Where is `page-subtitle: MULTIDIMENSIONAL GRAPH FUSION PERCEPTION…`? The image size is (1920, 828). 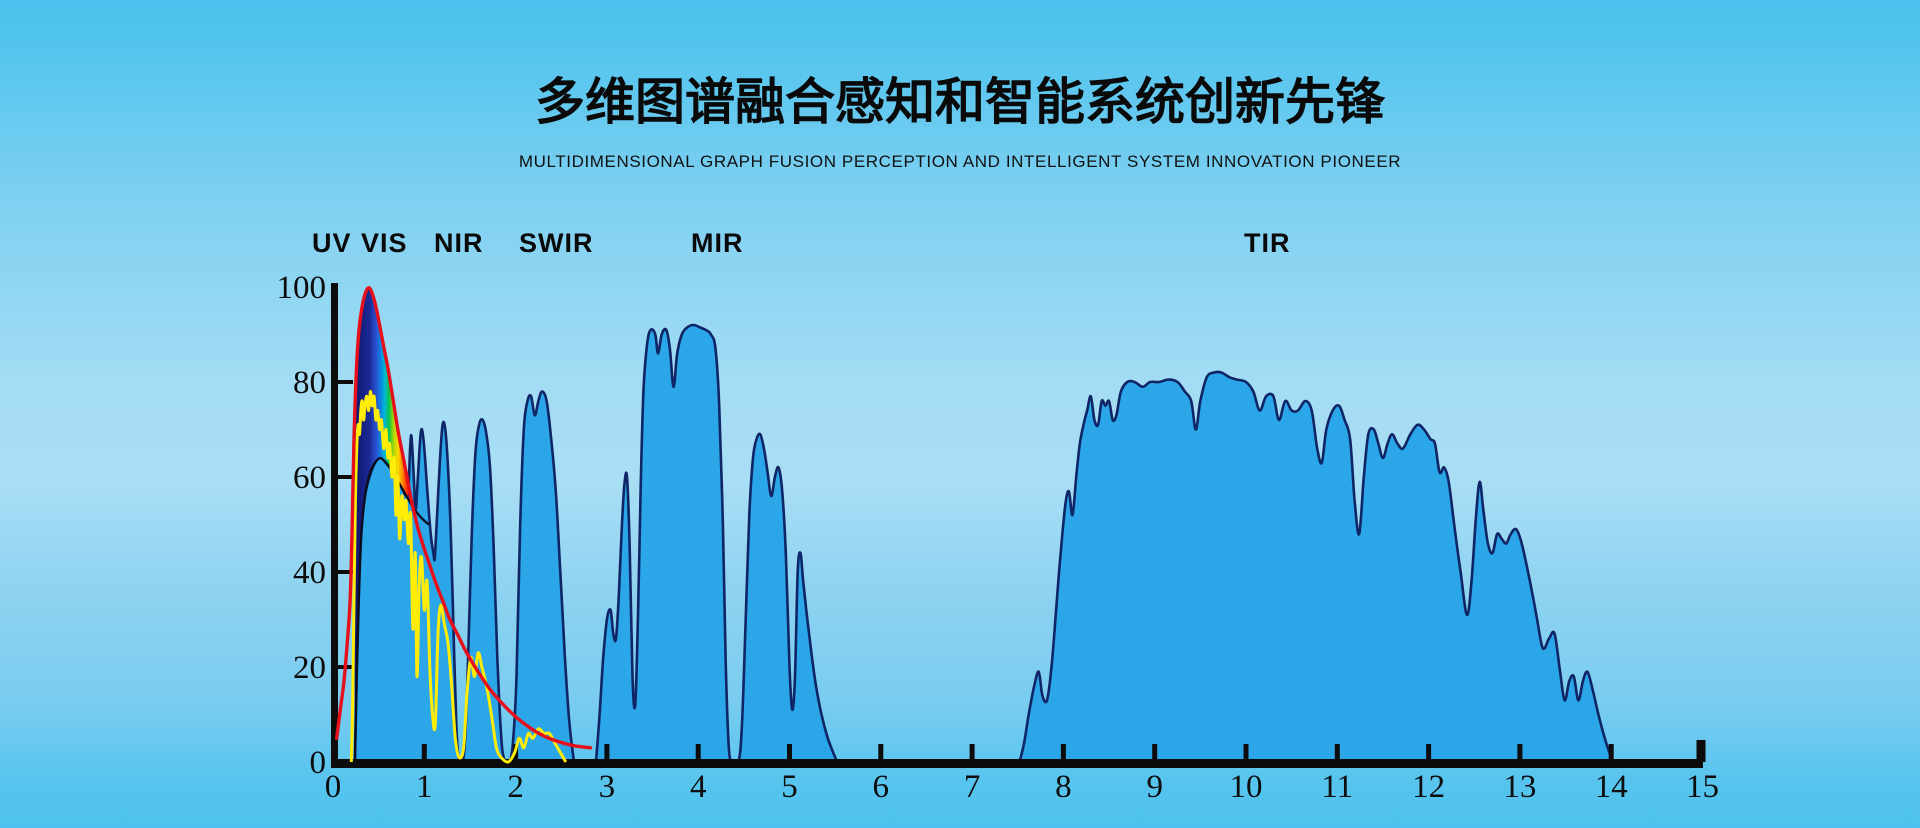 page-subtitle: MULTIDIMENSIONAL GRAPH FUSION PERCEPTION… is located at coordinates (960, 161).